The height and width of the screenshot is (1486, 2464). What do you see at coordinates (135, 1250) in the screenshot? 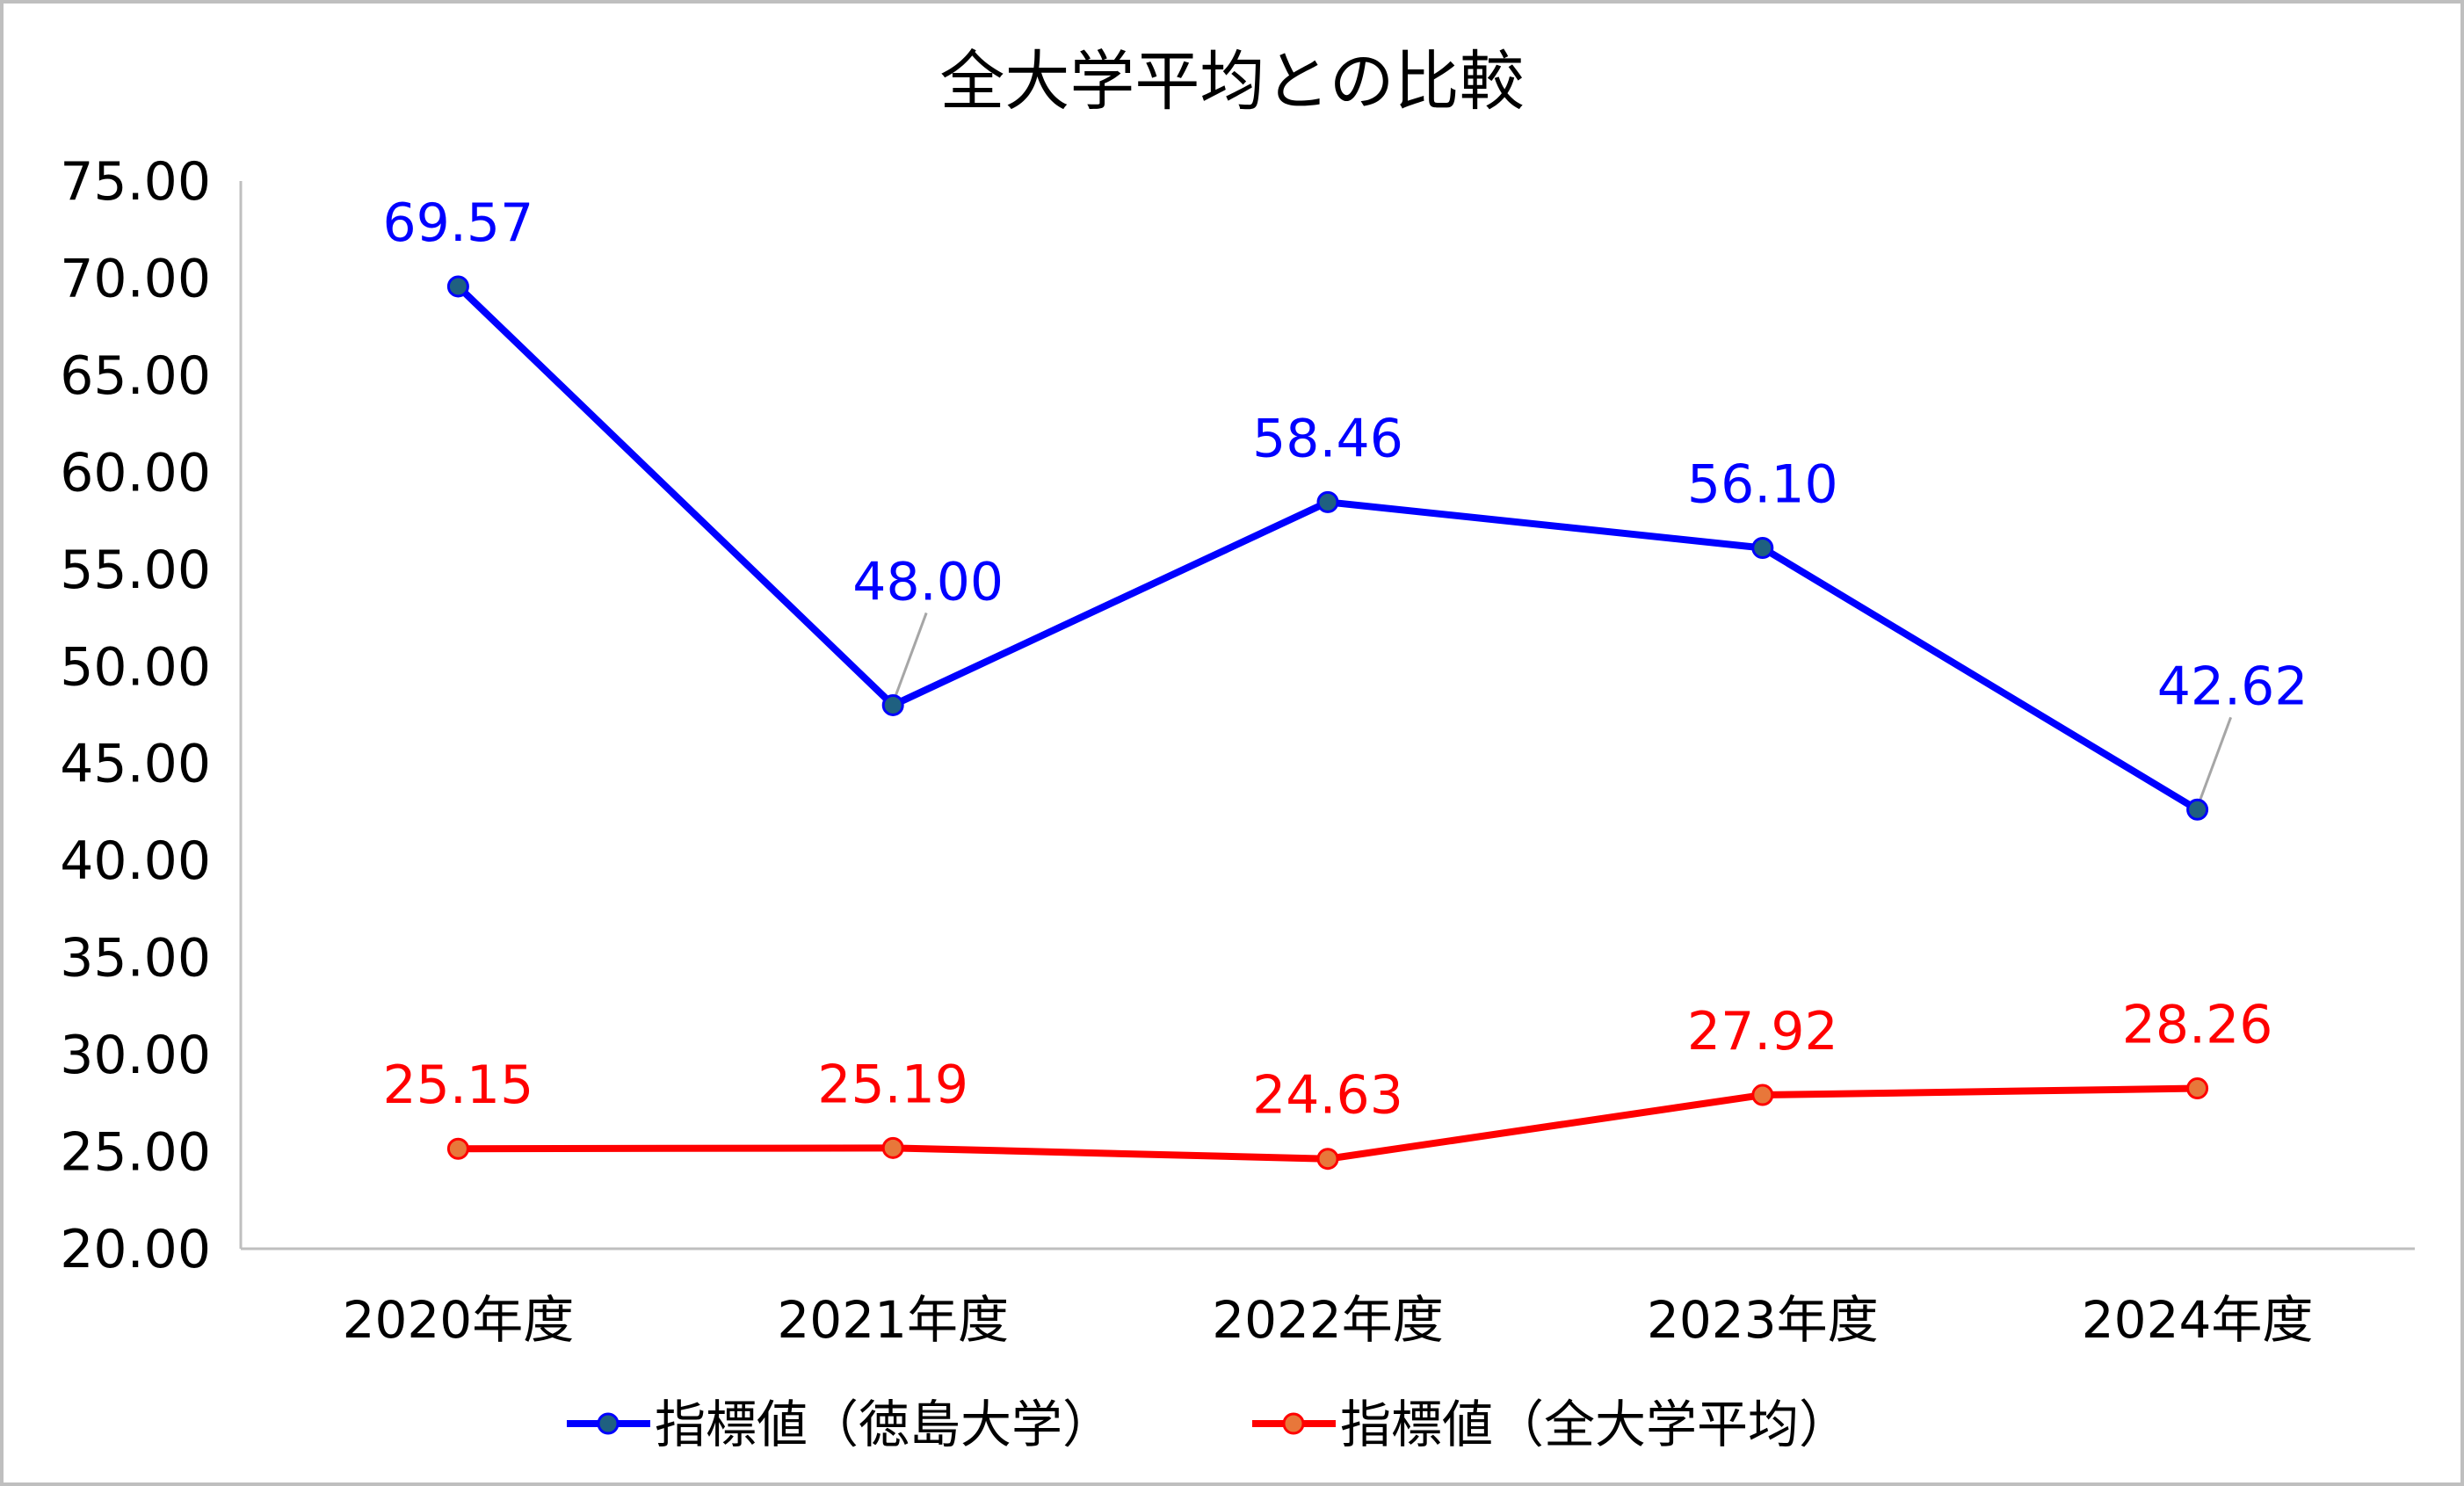
I see `y-tick-label: 20.00` at bounding box center [135, 1250].